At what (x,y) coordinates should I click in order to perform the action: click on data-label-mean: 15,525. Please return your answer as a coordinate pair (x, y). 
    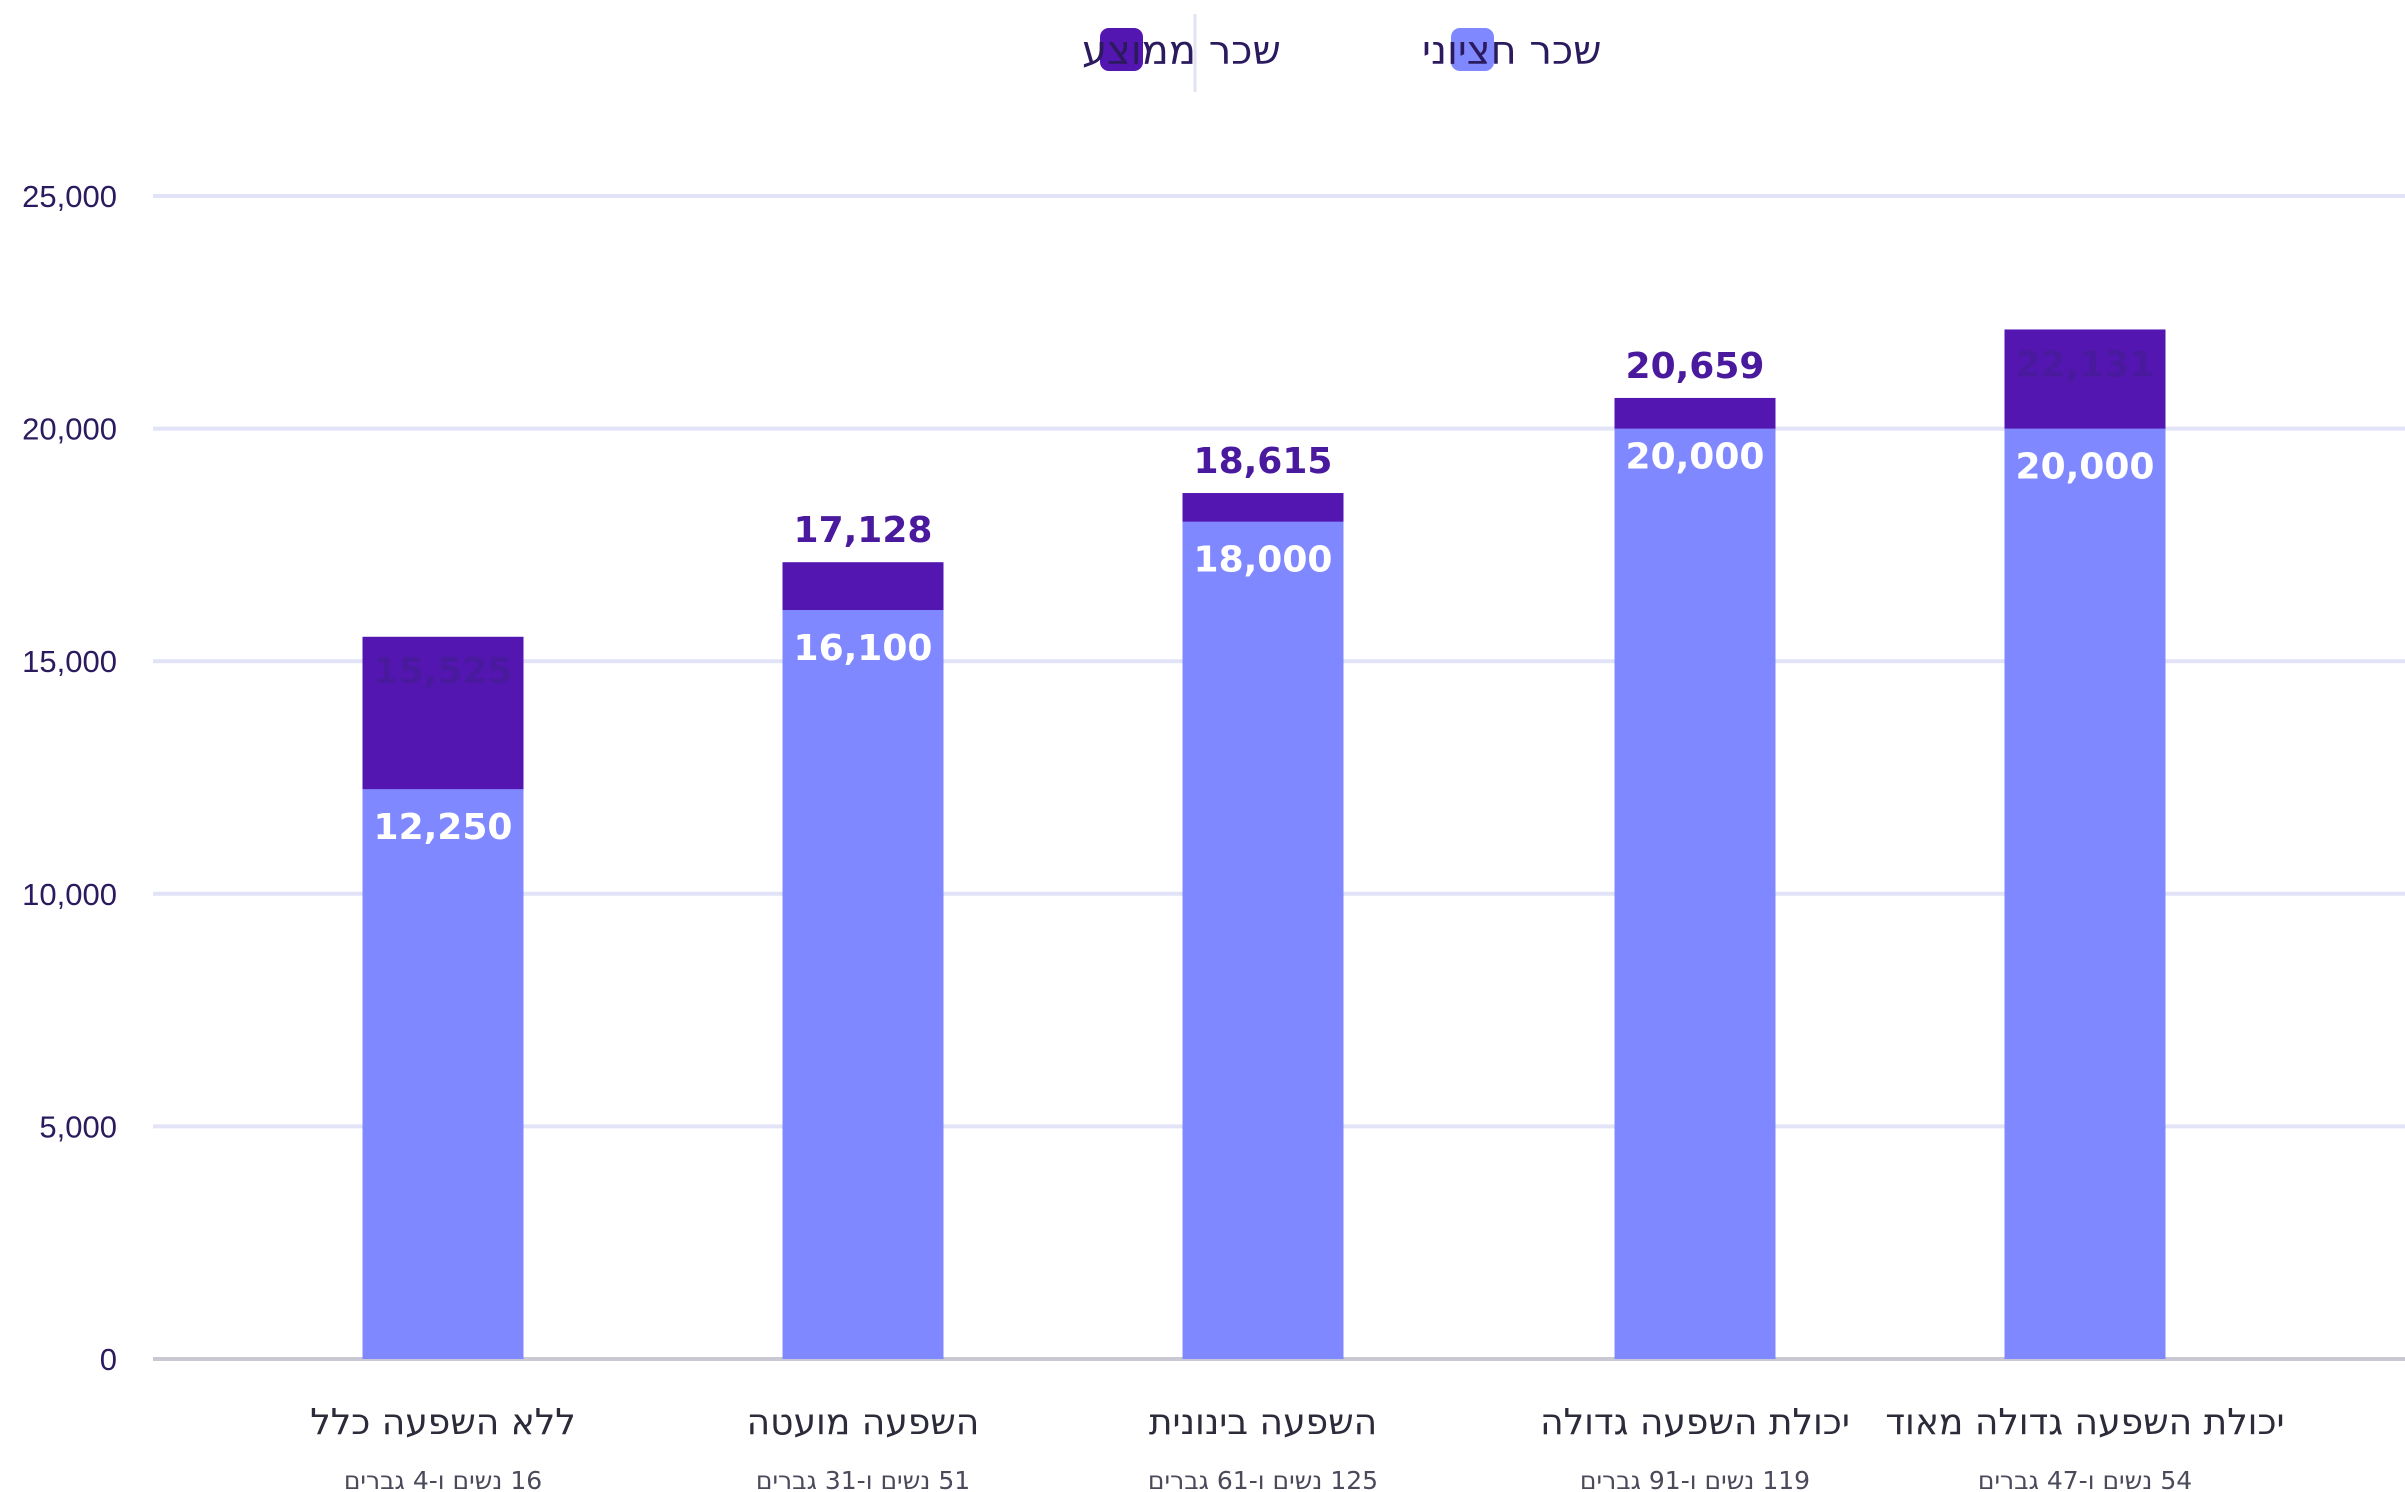
    Looking at the image, I should click on (443, 671).